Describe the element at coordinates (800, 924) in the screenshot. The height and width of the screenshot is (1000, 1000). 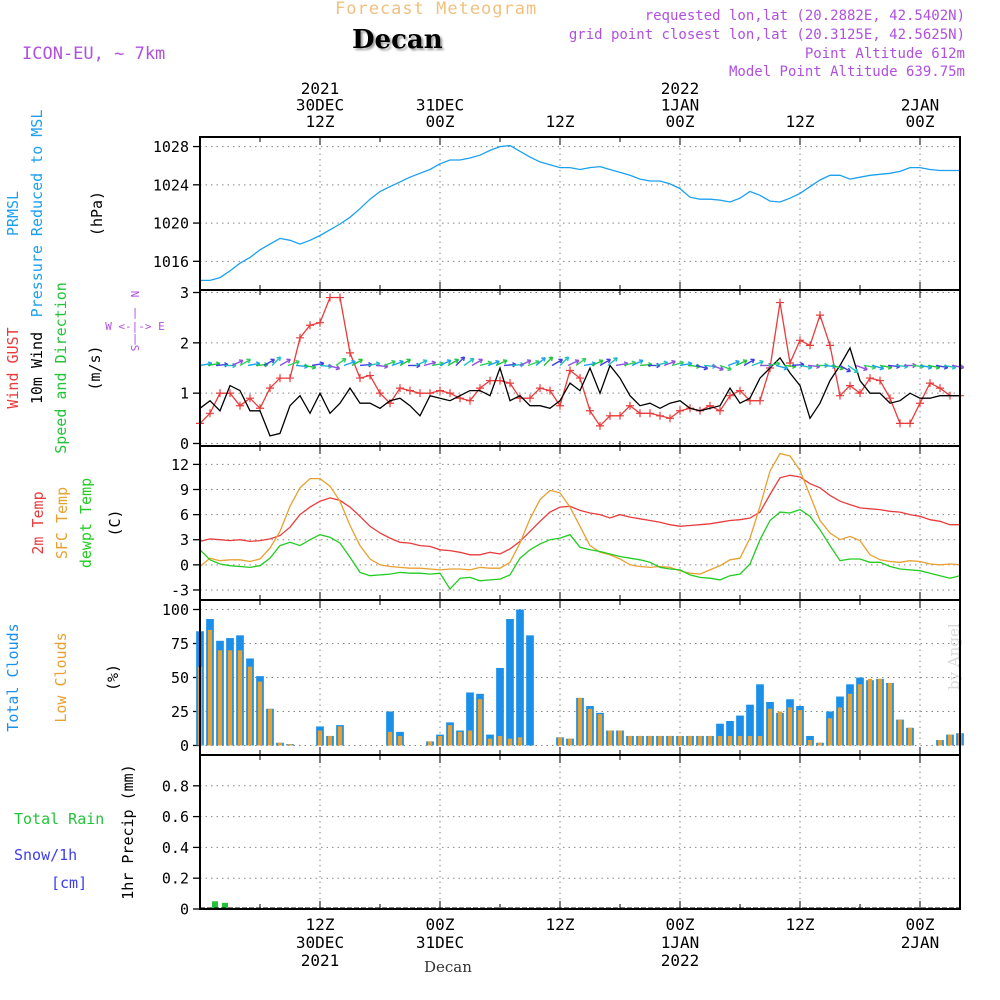
I see `time-label-bottom: 12Z` at that location.